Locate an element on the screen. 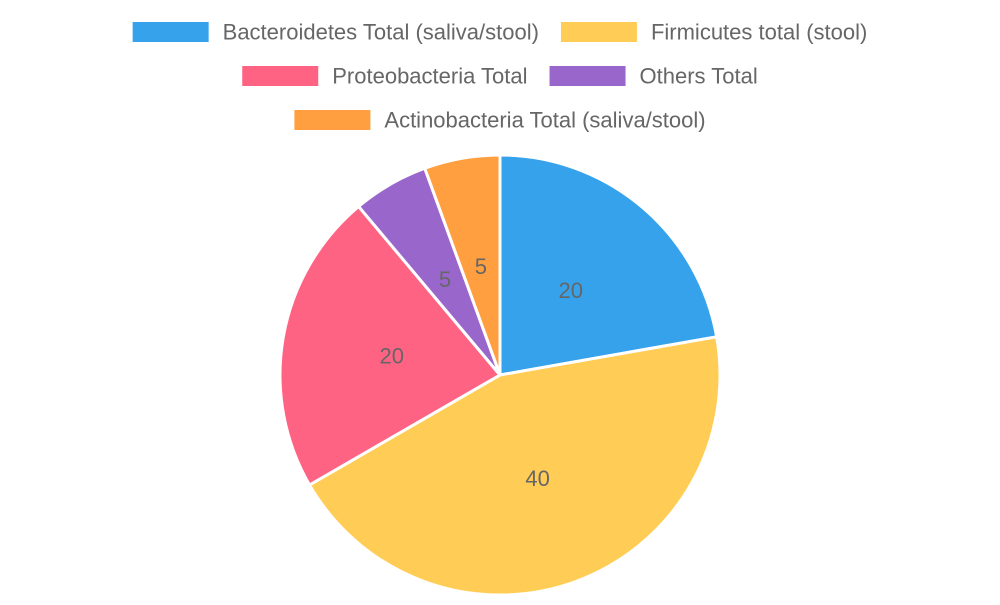 This screenshot has width=1000, height=605. slice-value-label-0: 20 is located at coordinates (570, 290).